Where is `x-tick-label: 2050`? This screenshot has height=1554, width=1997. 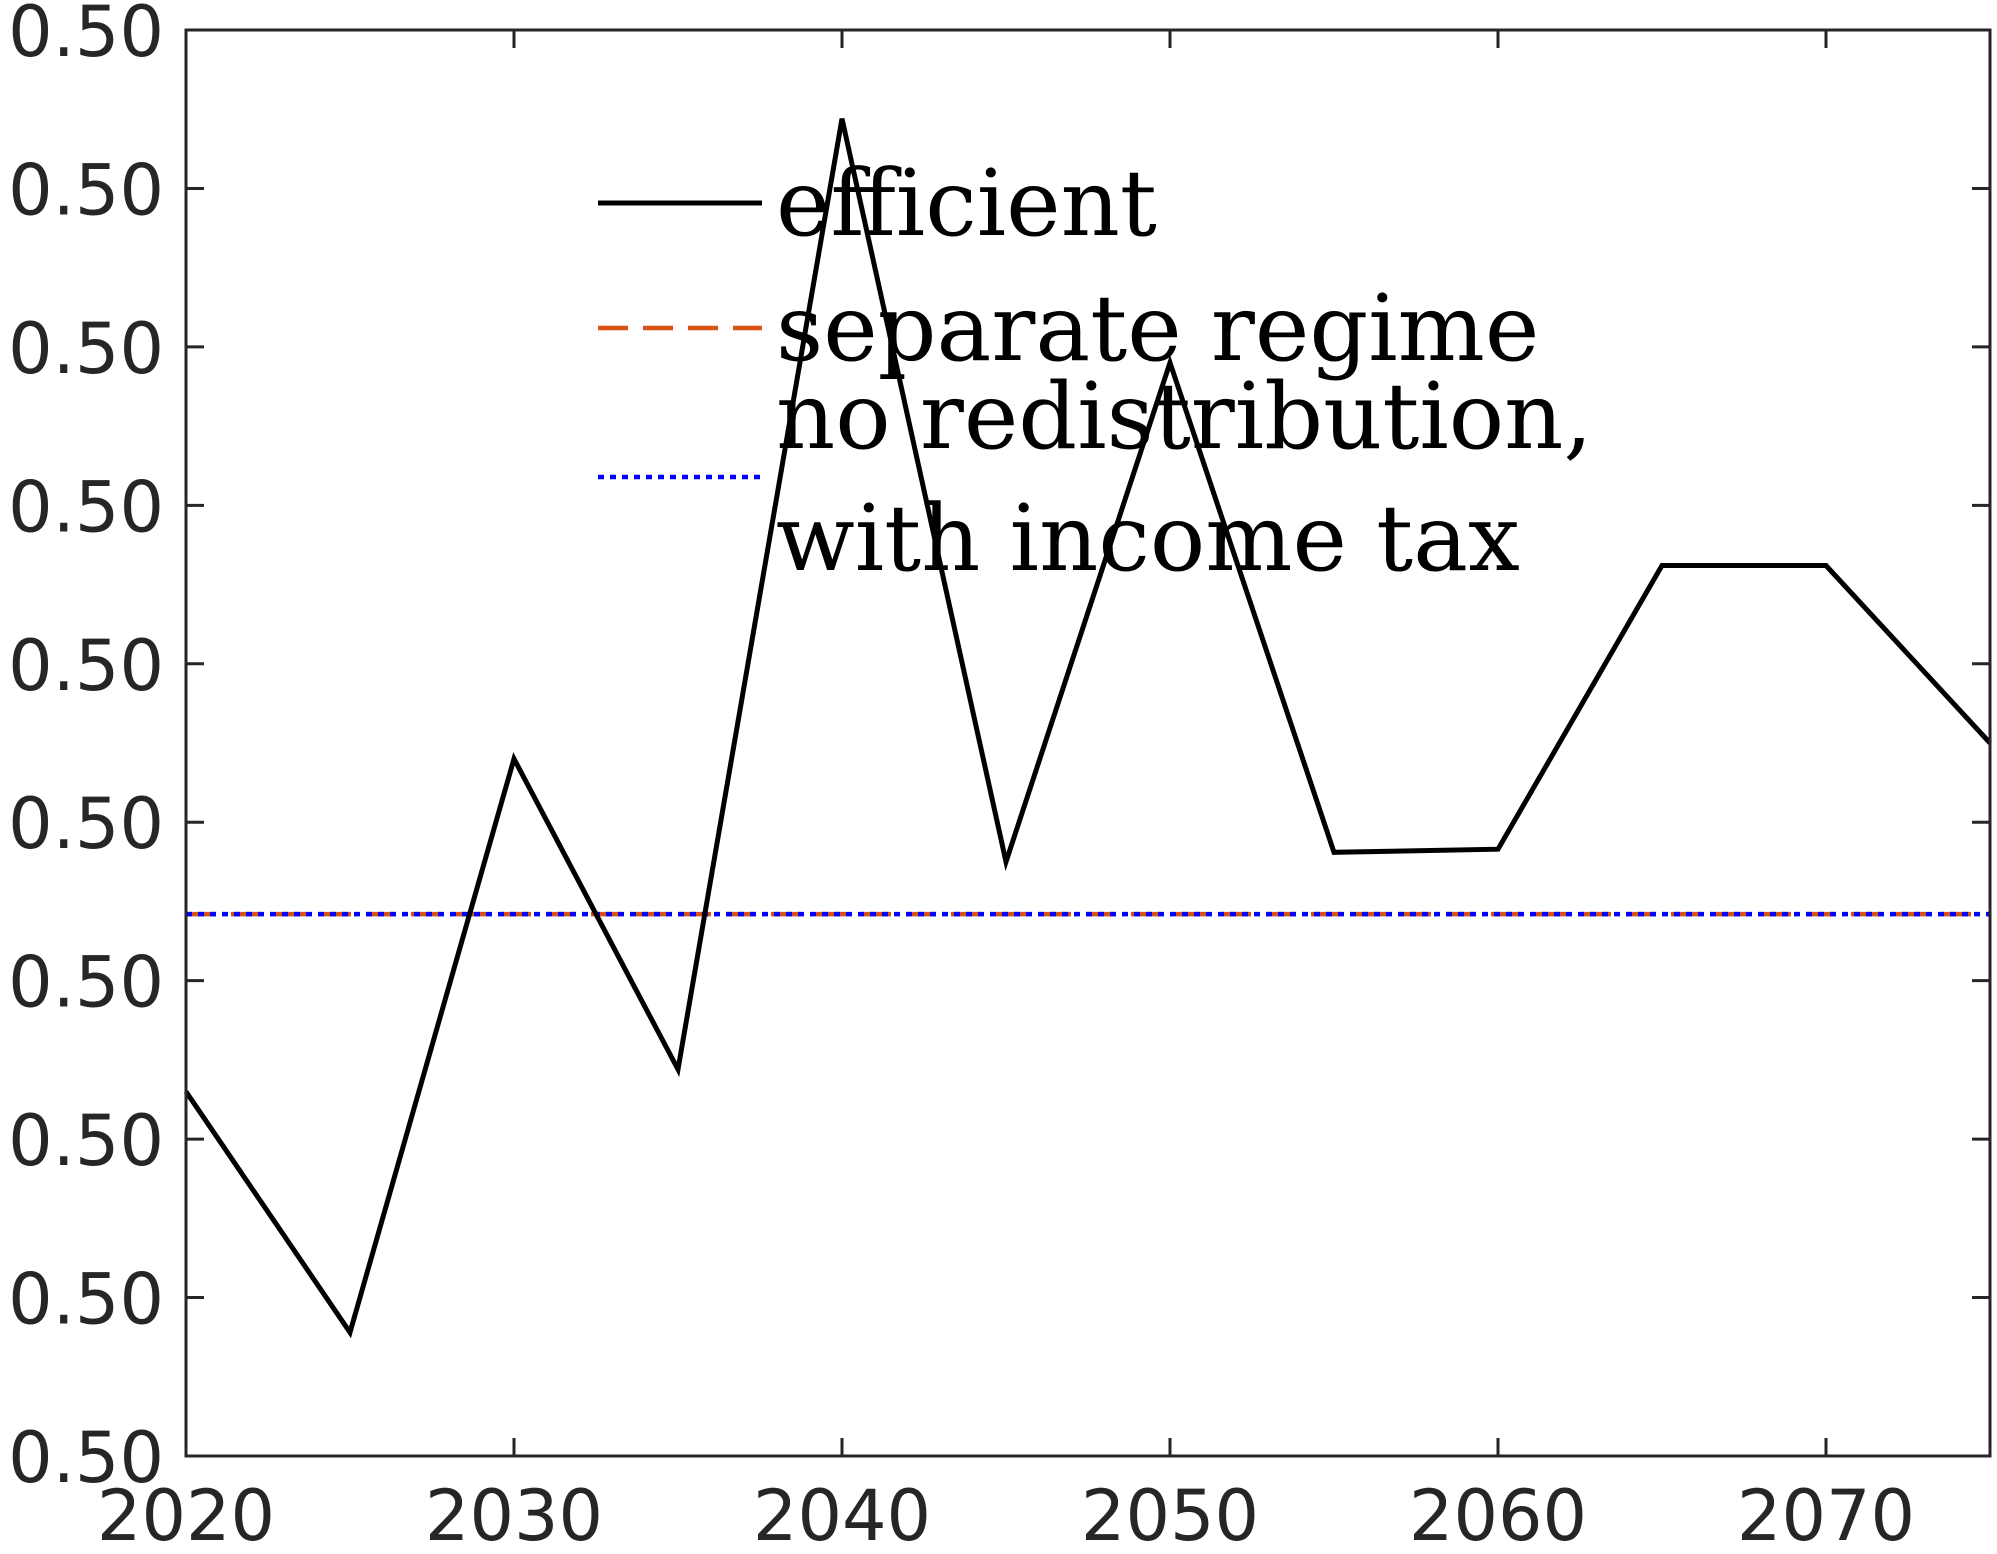
x-tick-label: 2050 is located at coordinates (1170, 1514).